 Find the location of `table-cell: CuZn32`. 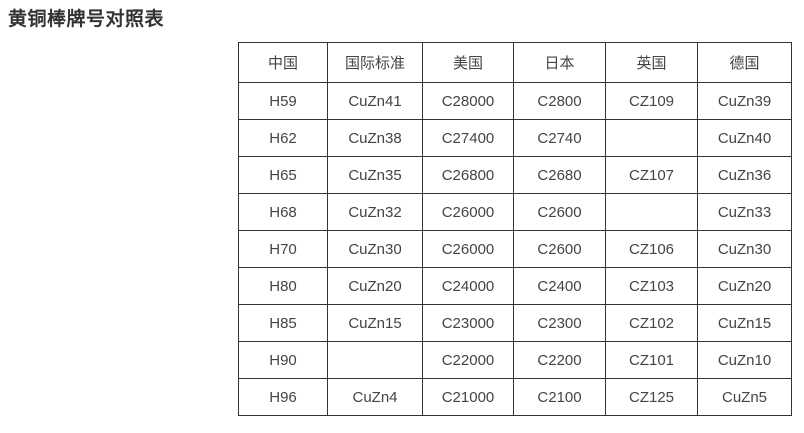

table-cell: CuZn32 is located at coordinates (375, 212).